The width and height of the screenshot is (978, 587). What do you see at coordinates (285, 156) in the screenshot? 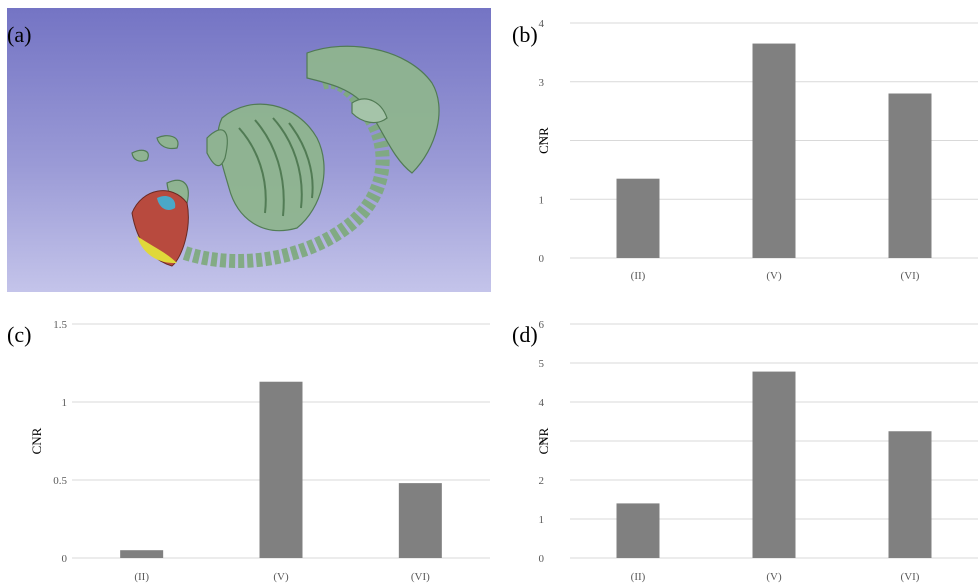
I see `skeleton-render-drawing` at bounding box center [285, 156].